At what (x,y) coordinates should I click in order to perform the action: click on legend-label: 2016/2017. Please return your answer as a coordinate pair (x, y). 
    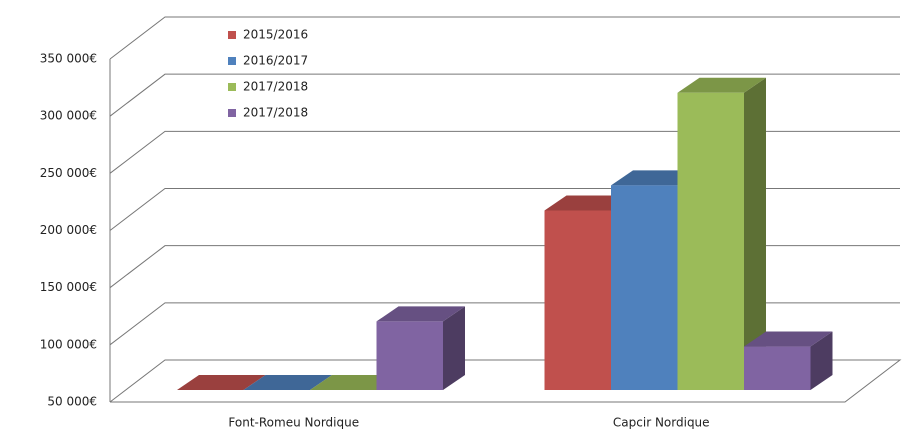
    Looking at the image, I should click on (275, 61).